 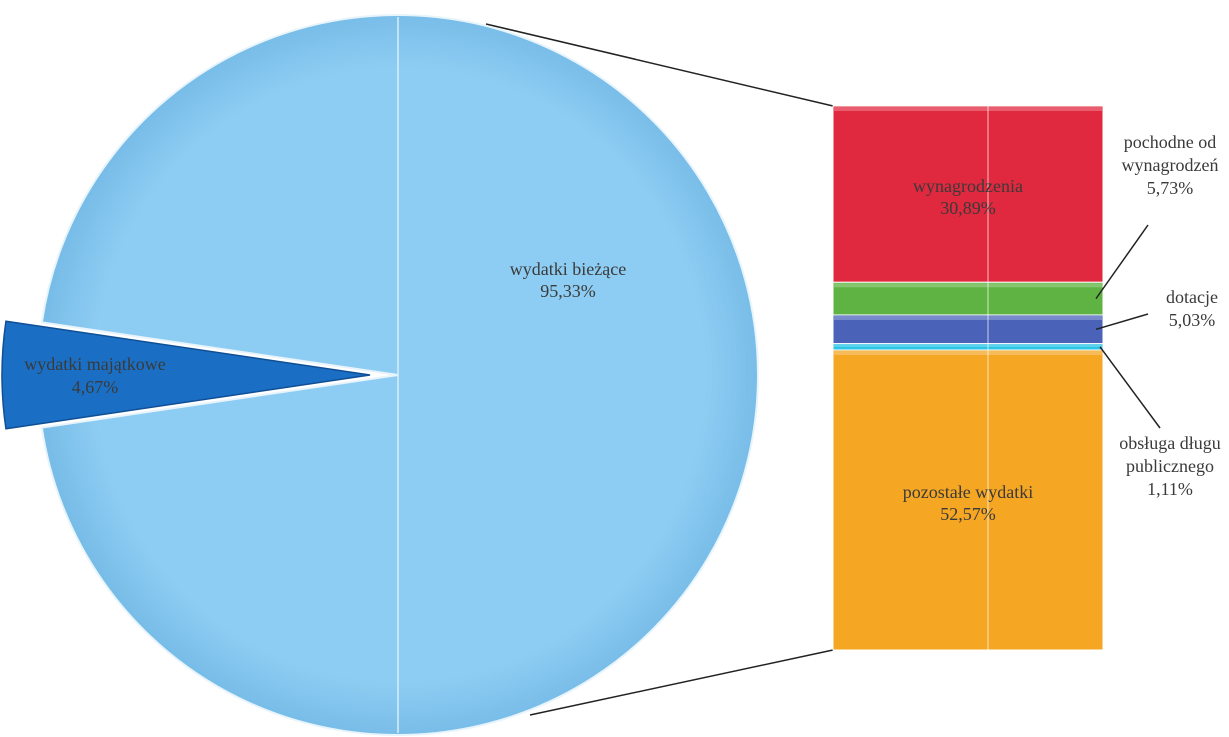 I want to click on bar-segment-obs-uga-d-ugu-publicznego, so click(x=968, y=347).